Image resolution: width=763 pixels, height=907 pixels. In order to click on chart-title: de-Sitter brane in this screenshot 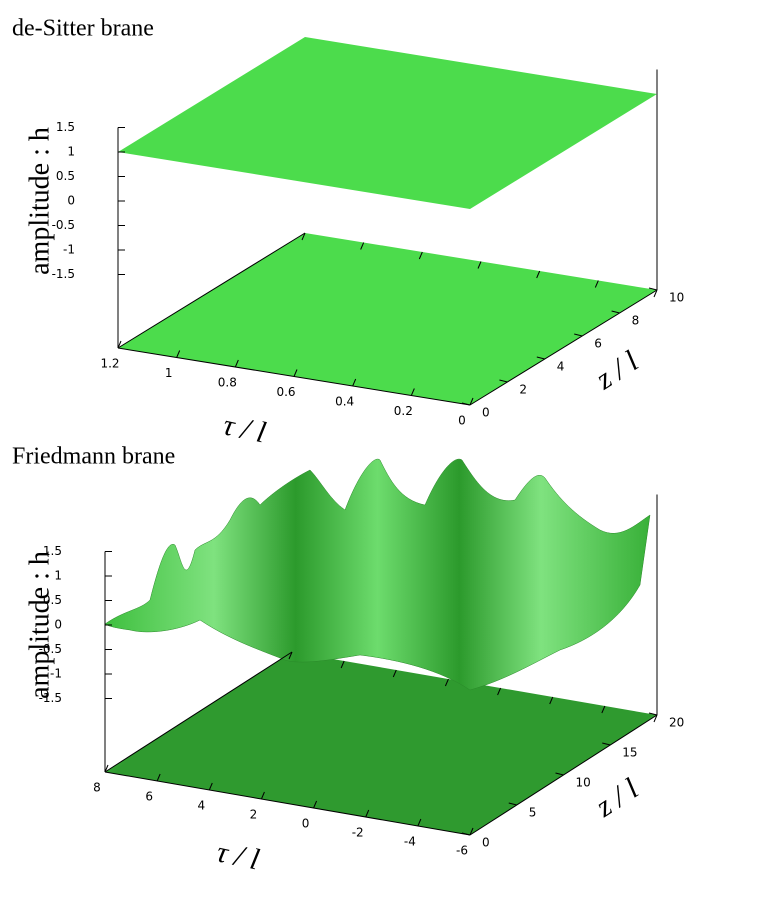, I will do `click(83, 29)`.